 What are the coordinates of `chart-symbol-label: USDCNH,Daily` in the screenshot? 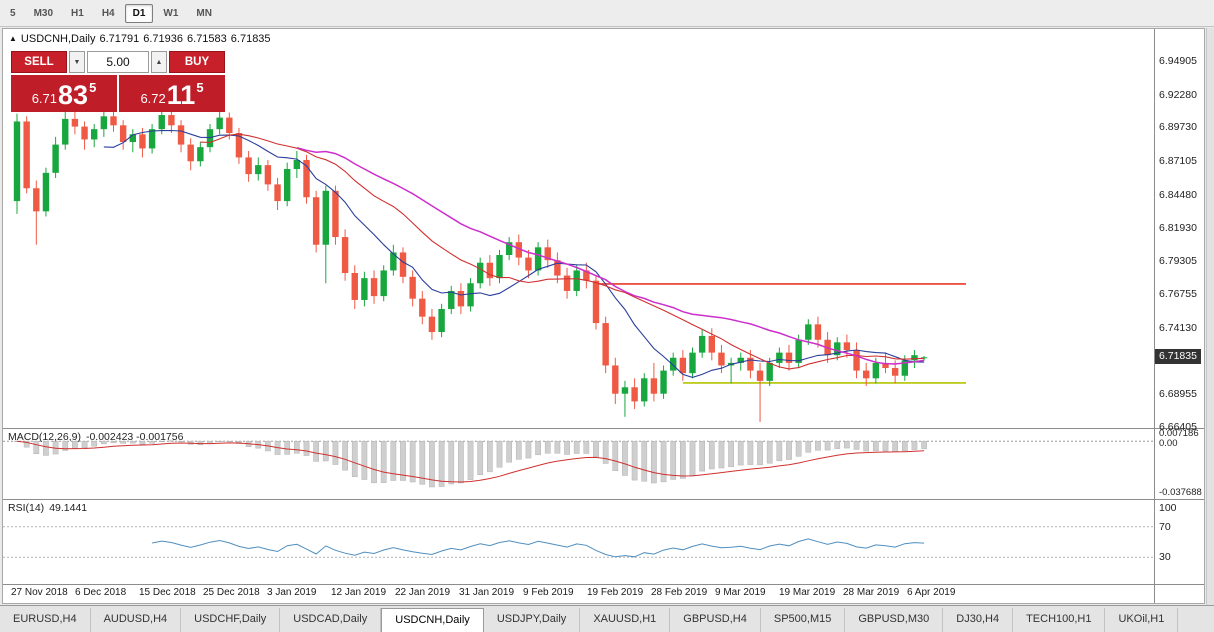 It's located at (58, 39).